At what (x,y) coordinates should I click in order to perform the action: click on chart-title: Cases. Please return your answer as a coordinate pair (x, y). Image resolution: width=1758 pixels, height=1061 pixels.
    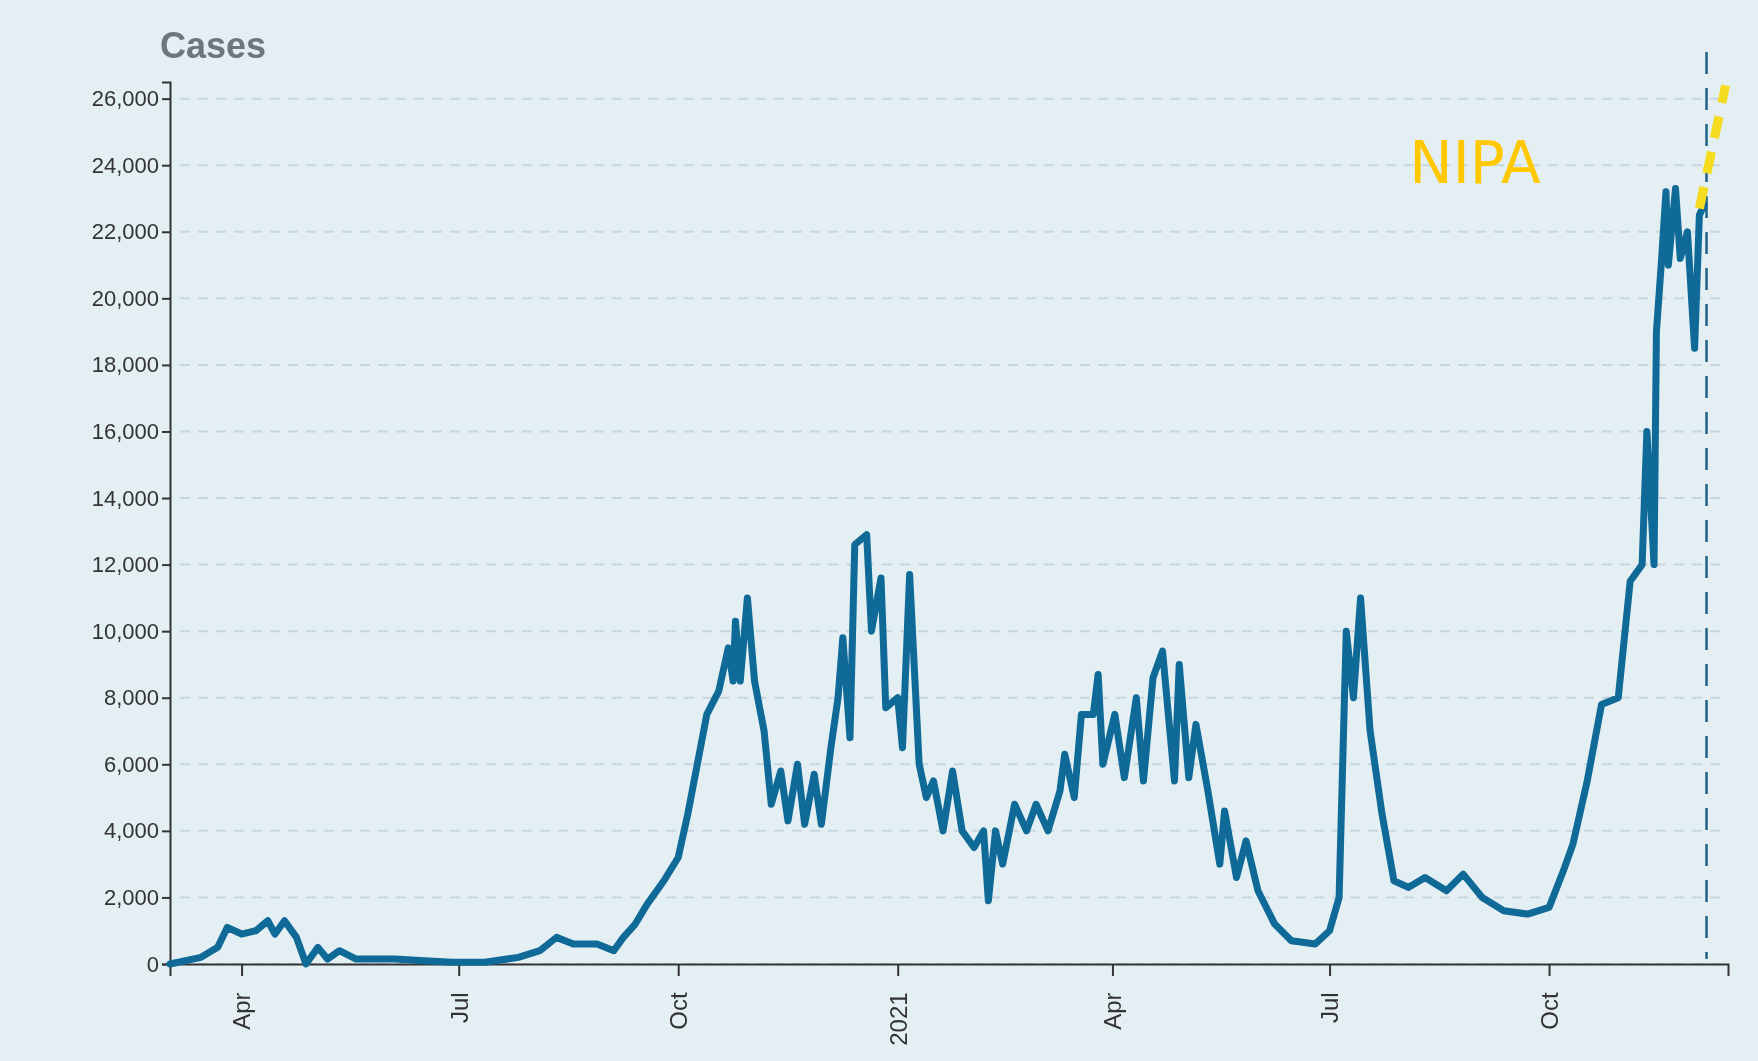
    Looking at the image, I should click on (213, 45).